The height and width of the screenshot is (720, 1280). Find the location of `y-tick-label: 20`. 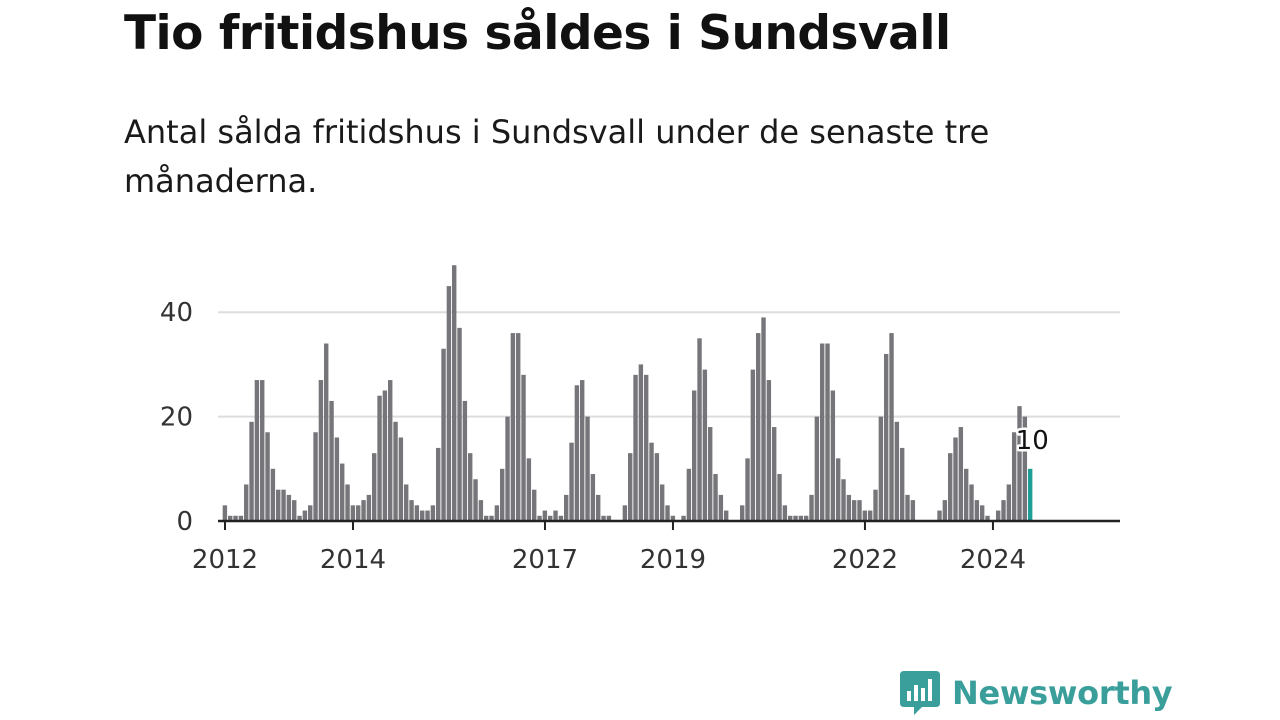

y-tick-label: 20 is located at coordinates (176, 418).